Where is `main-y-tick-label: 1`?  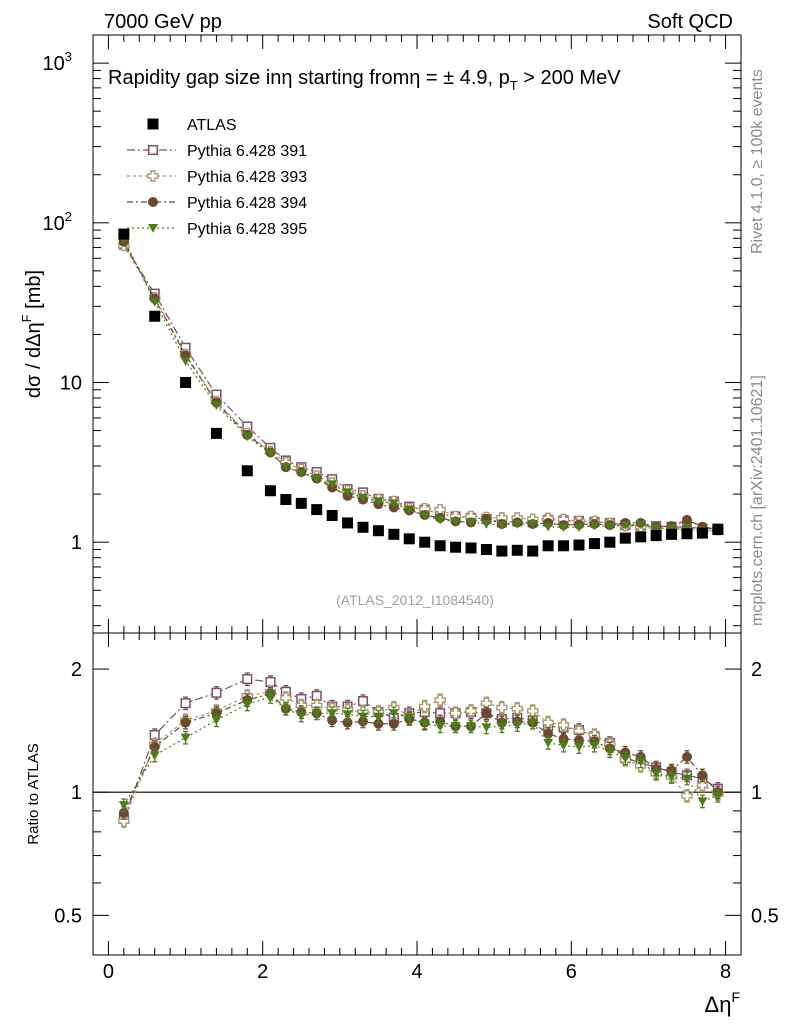
main-y-tick-label: 1 is located at coordinates (76, 543).